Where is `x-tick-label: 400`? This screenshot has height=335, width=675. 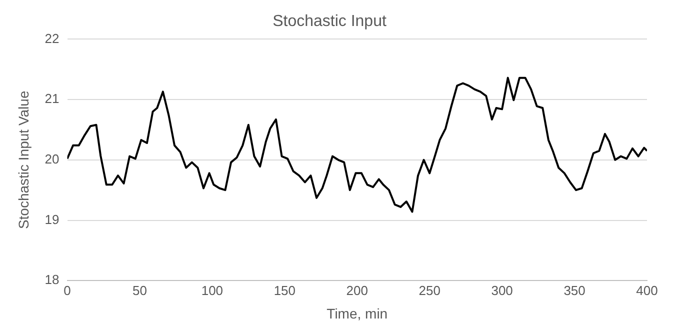
x-tick-label: 400 is located at coordinates (647, 290).